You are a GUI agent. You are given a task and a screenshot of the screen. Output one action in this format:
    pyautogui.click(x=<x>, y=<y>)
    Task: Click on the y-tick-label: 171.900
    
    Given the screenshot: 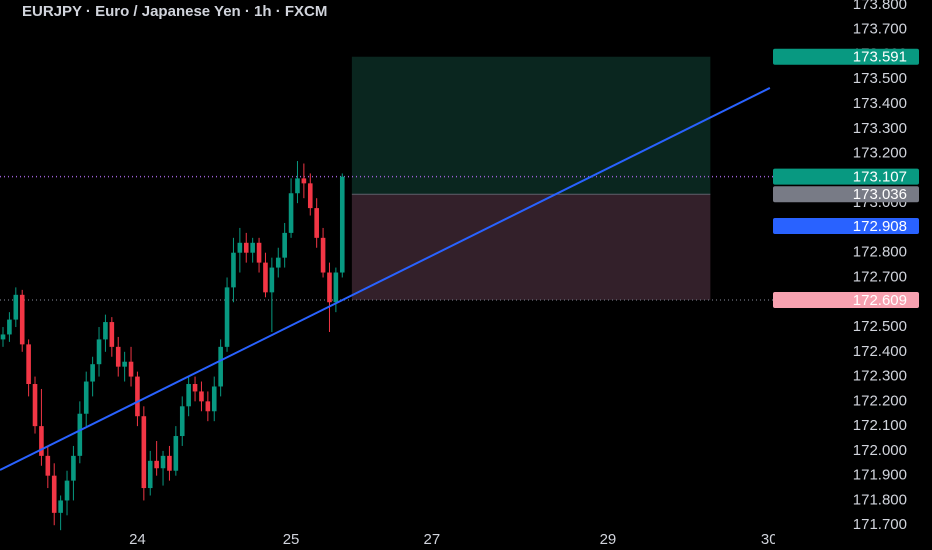 What is the action you would take?
    pyautogui.click(x=880, y=475)
    